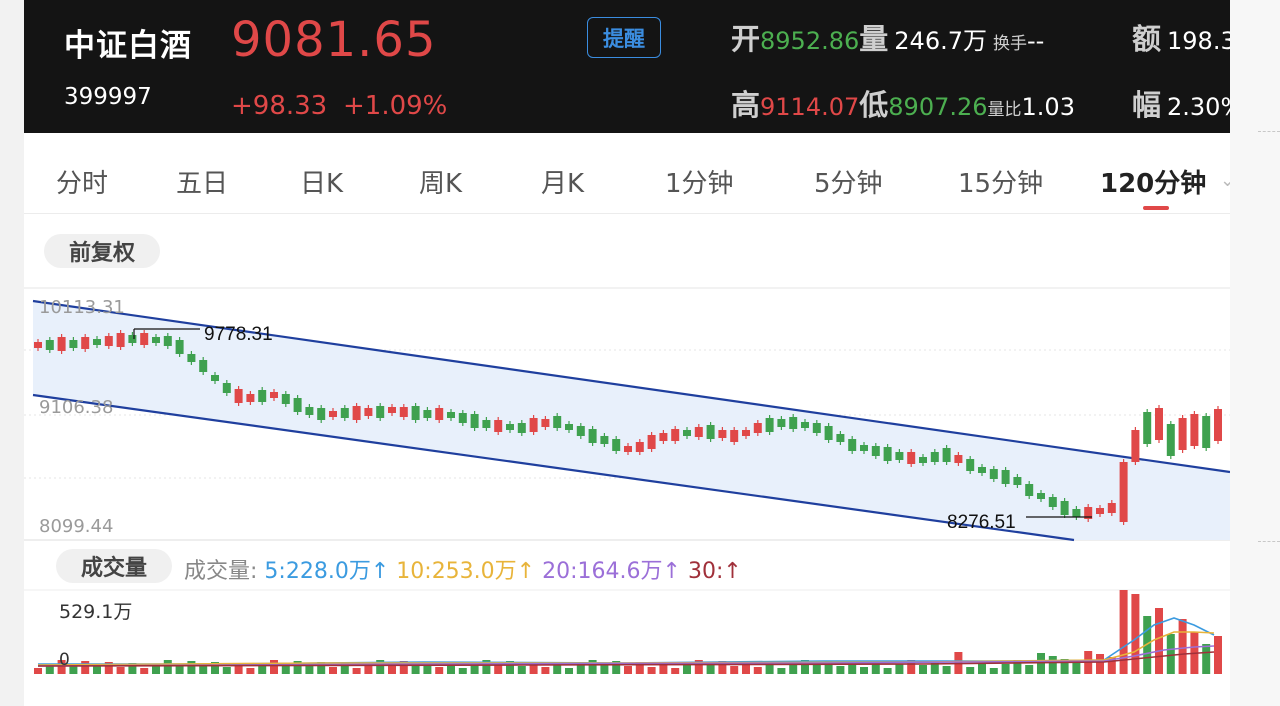 The image size is (1280, 706). I want to click on quote-row-1: 开8952.86量 246.7万 换手--, so click(887, 37).